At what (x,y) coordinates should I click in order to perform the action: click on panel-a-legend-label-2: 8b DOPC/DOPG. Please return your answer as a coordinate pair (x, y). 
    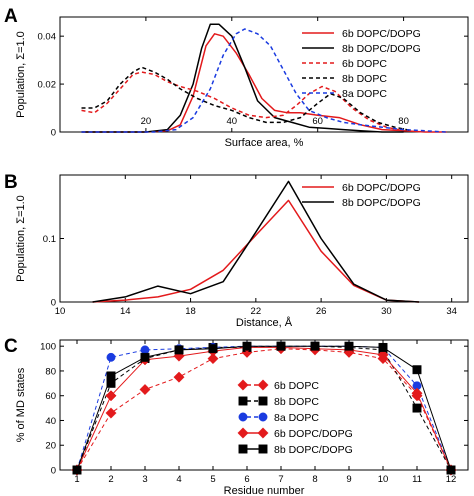
    Looking at the image, I should click on (381, 49).